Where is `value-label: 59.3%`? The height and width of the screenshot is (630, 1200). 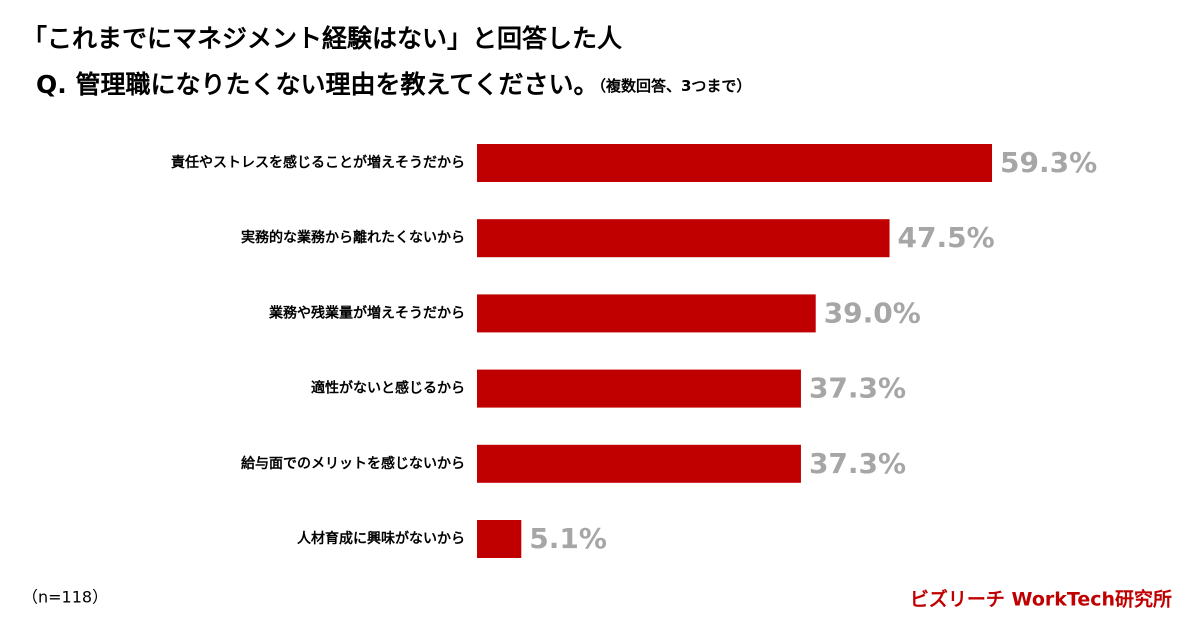
value-label: 59.3% is located at coordinates (1048, 162).